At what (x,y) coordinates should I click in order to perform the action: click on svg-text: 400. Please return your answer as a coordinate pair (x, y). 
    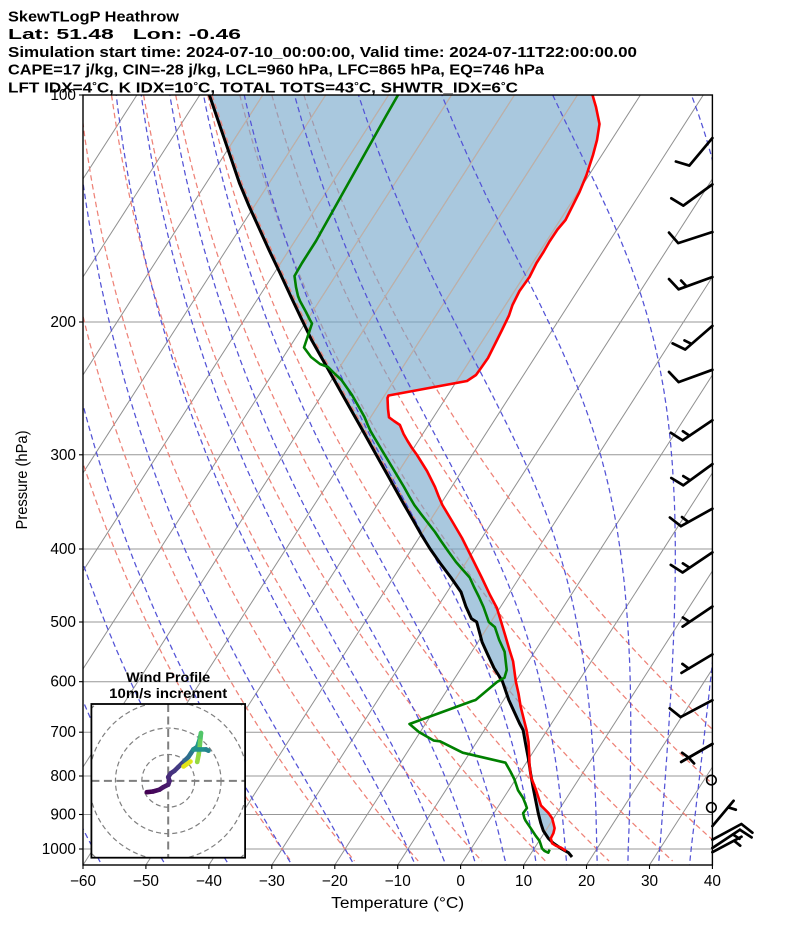
    Looking at the image, I should click on (63, 549).